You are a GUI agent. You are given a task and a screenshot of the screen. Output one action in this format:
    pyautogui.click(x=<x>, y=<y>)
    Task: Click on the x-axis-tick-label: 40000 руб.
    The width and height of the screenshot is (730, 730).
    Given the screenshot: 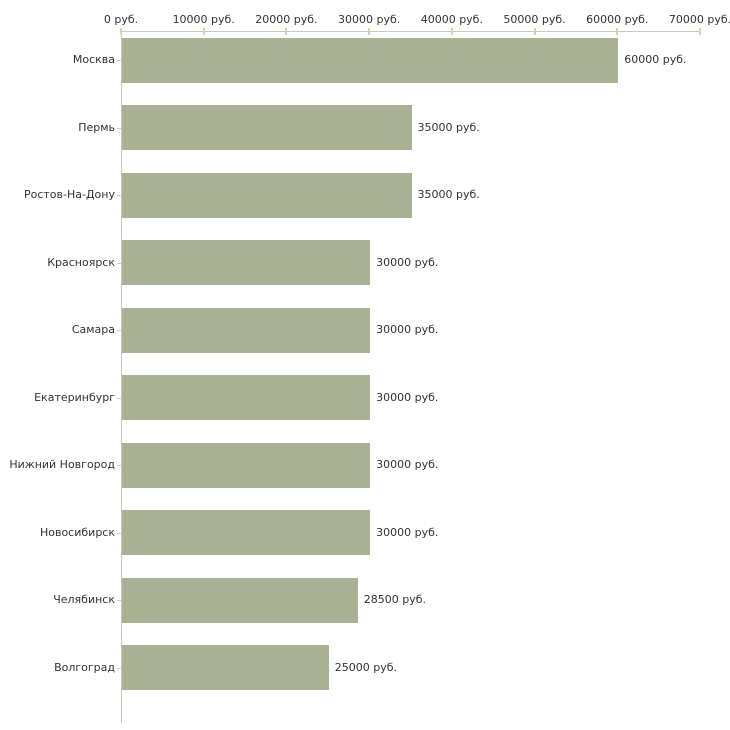 What is the action you would take?
    pyautogui.click(x=451, y=19)
    